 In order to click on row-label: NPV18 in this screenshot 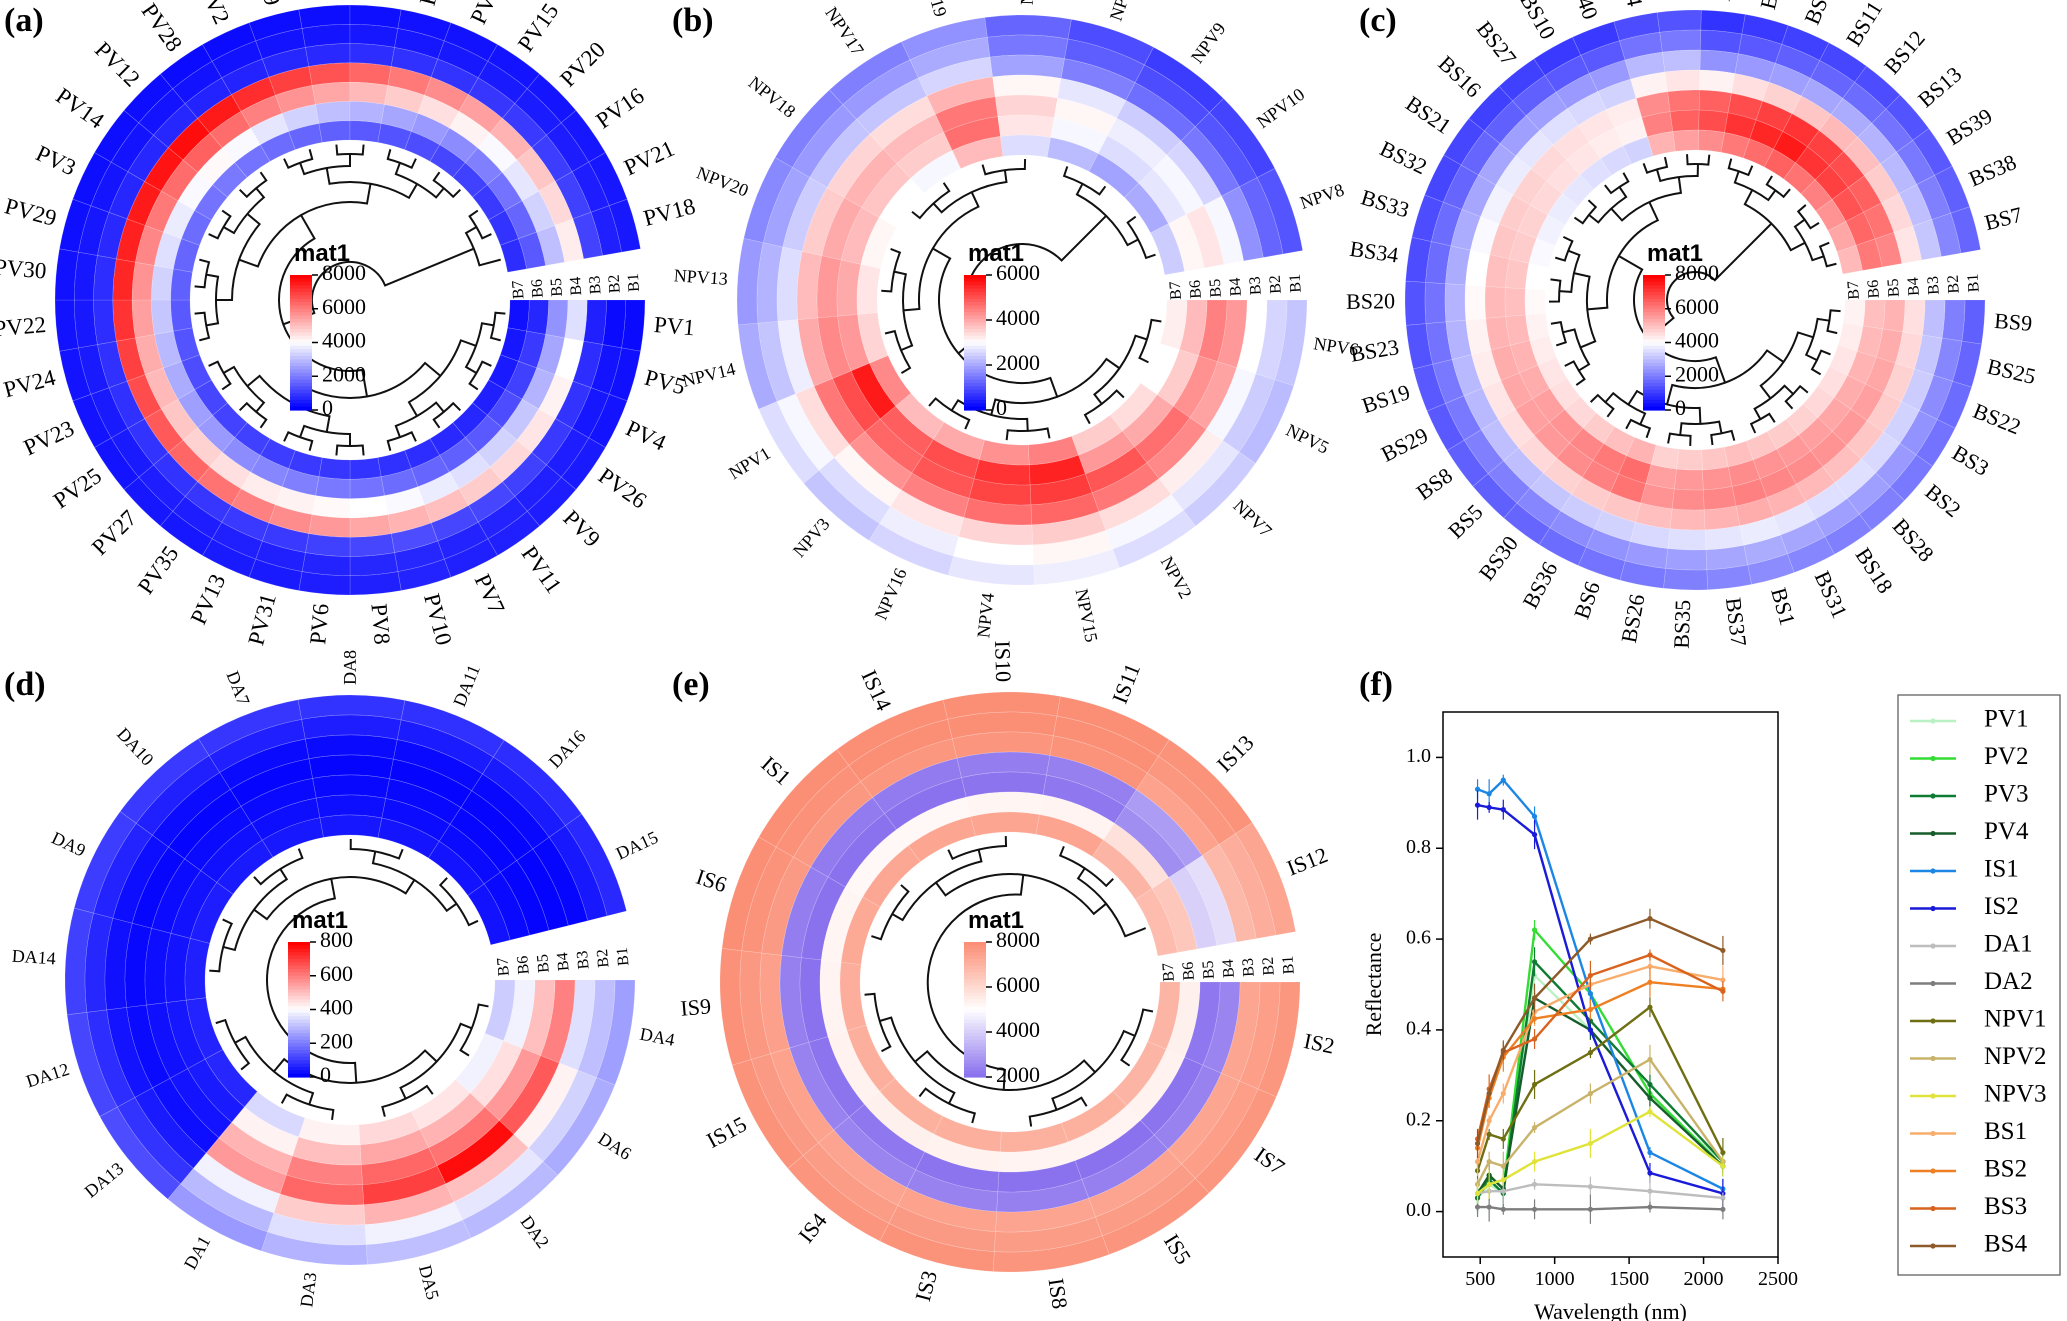, I will do `click(772, 96)`.